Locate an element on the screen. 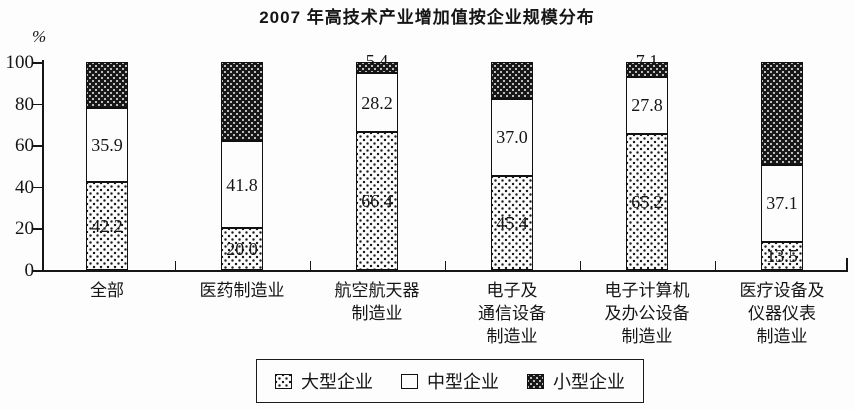 This screenshot has width=854, height=410. segment-value-label: 37.0 is located at coordinates (512, 137).